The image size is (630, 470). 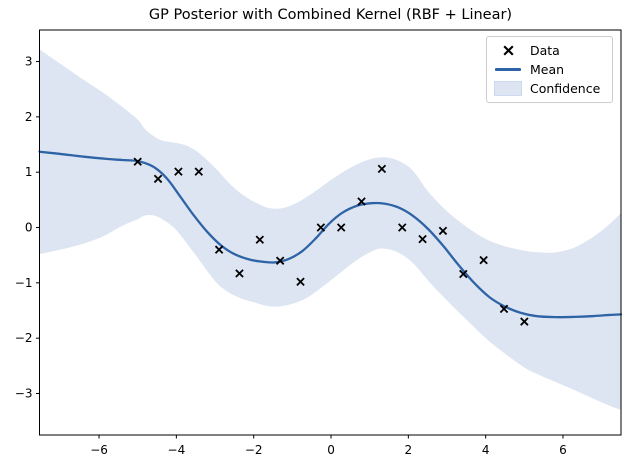 What do you see at coordinates (24, 283) in the screenshot?
I see `y-tick-label: −1` at bounding box center [24, 283].